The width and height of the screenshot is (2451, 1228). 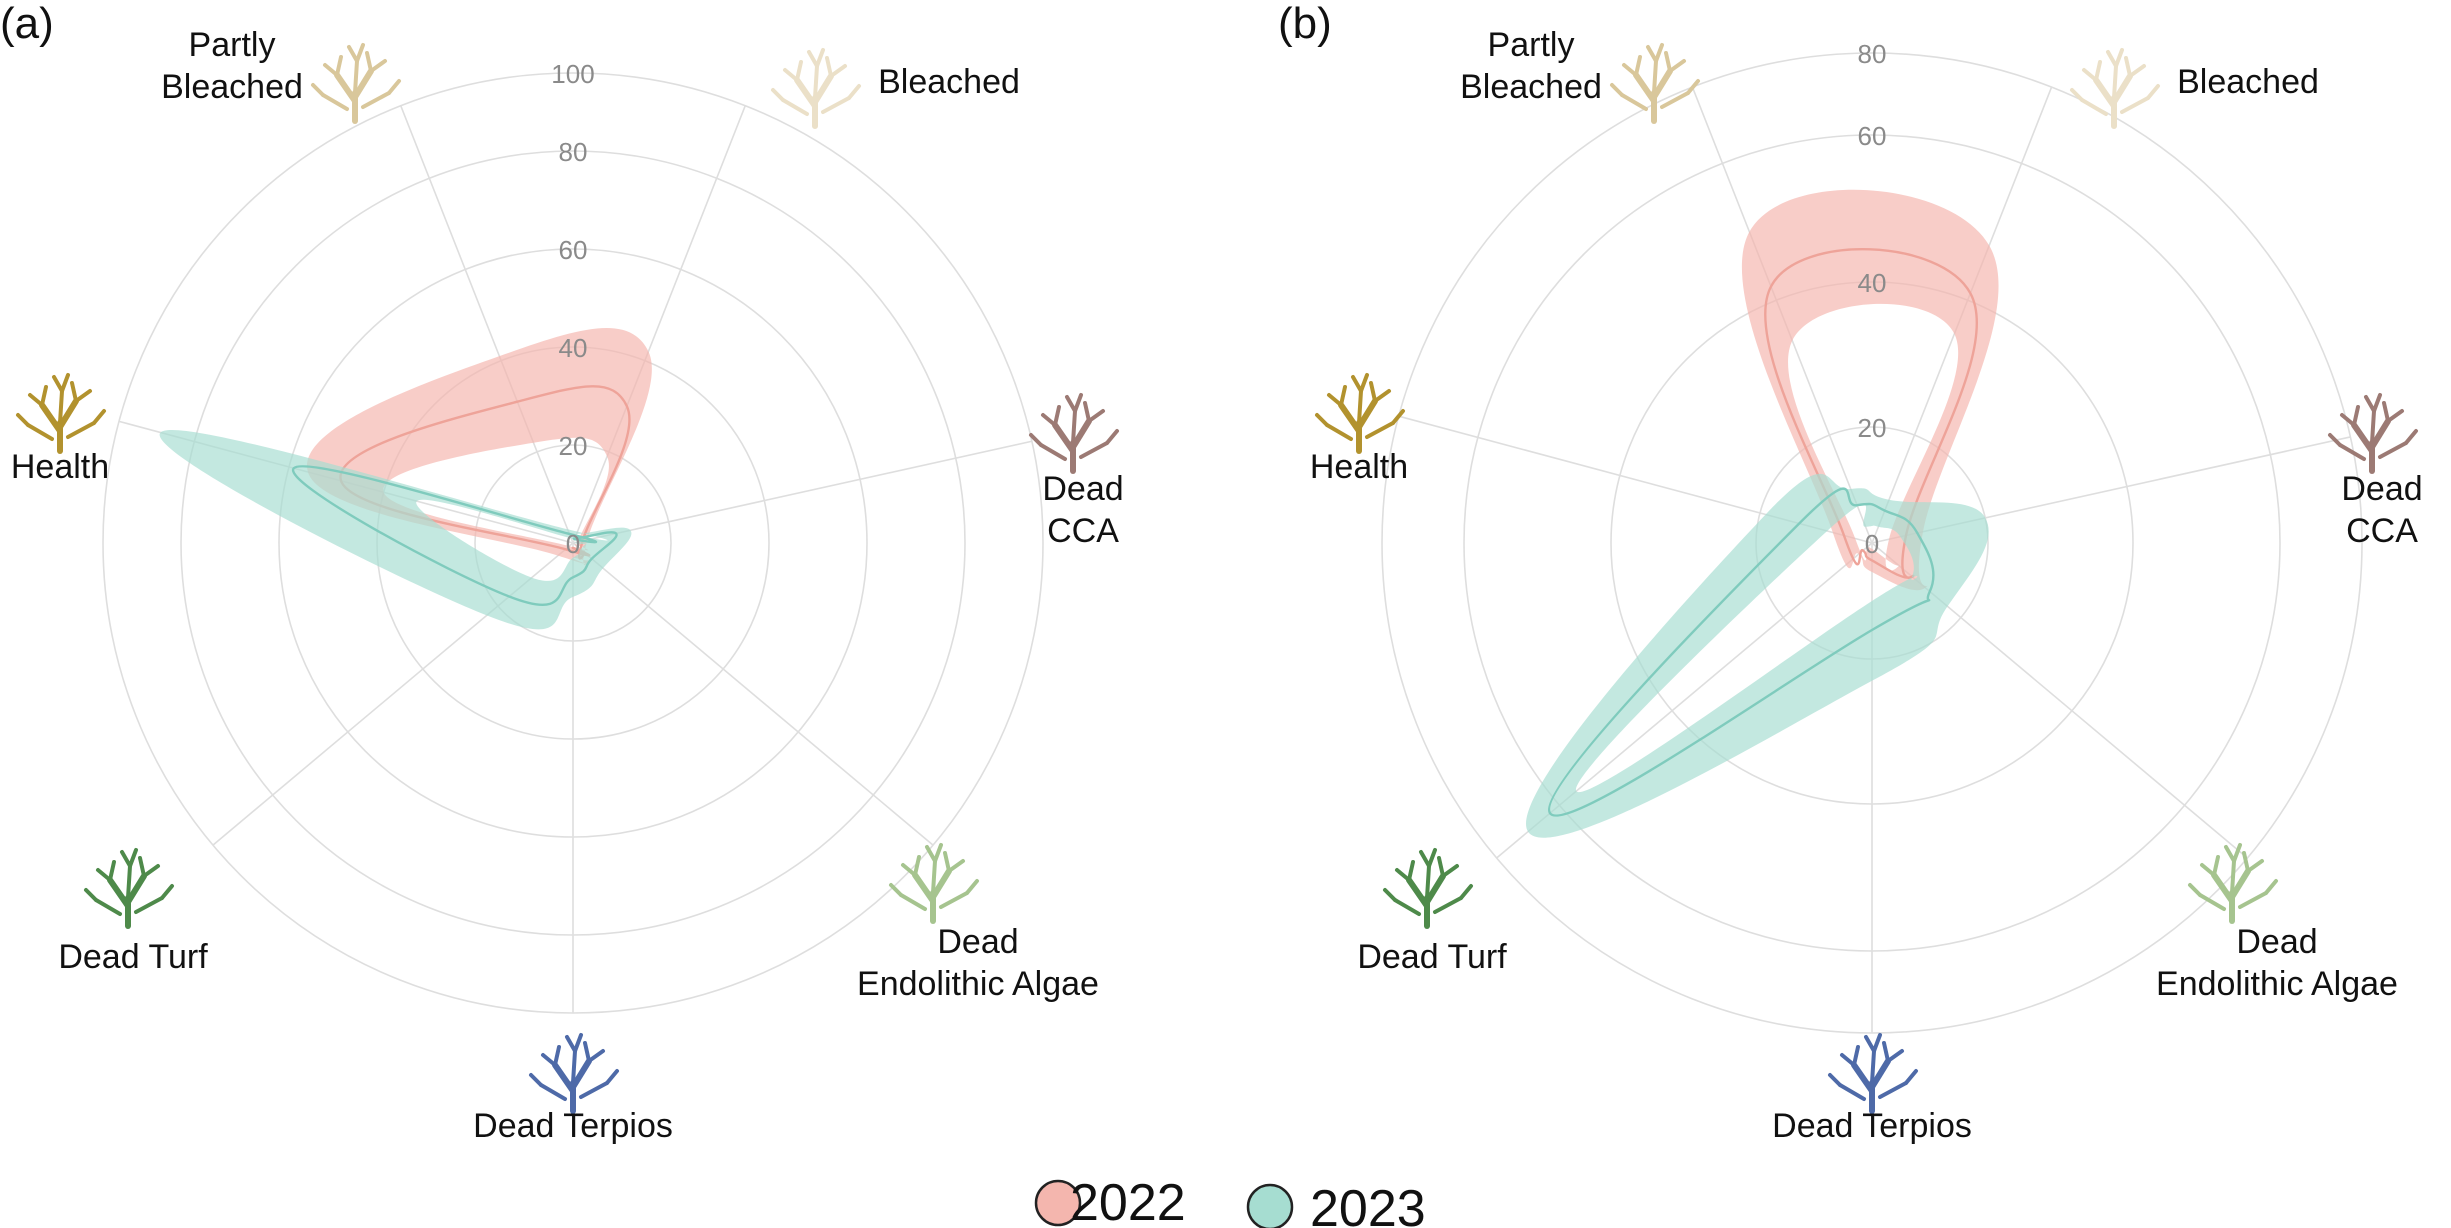 What do you see at coordinates (1230, 1201) in the screenshot?
I see `legend: 2022 2023` at bounding box center [1230, 1201].